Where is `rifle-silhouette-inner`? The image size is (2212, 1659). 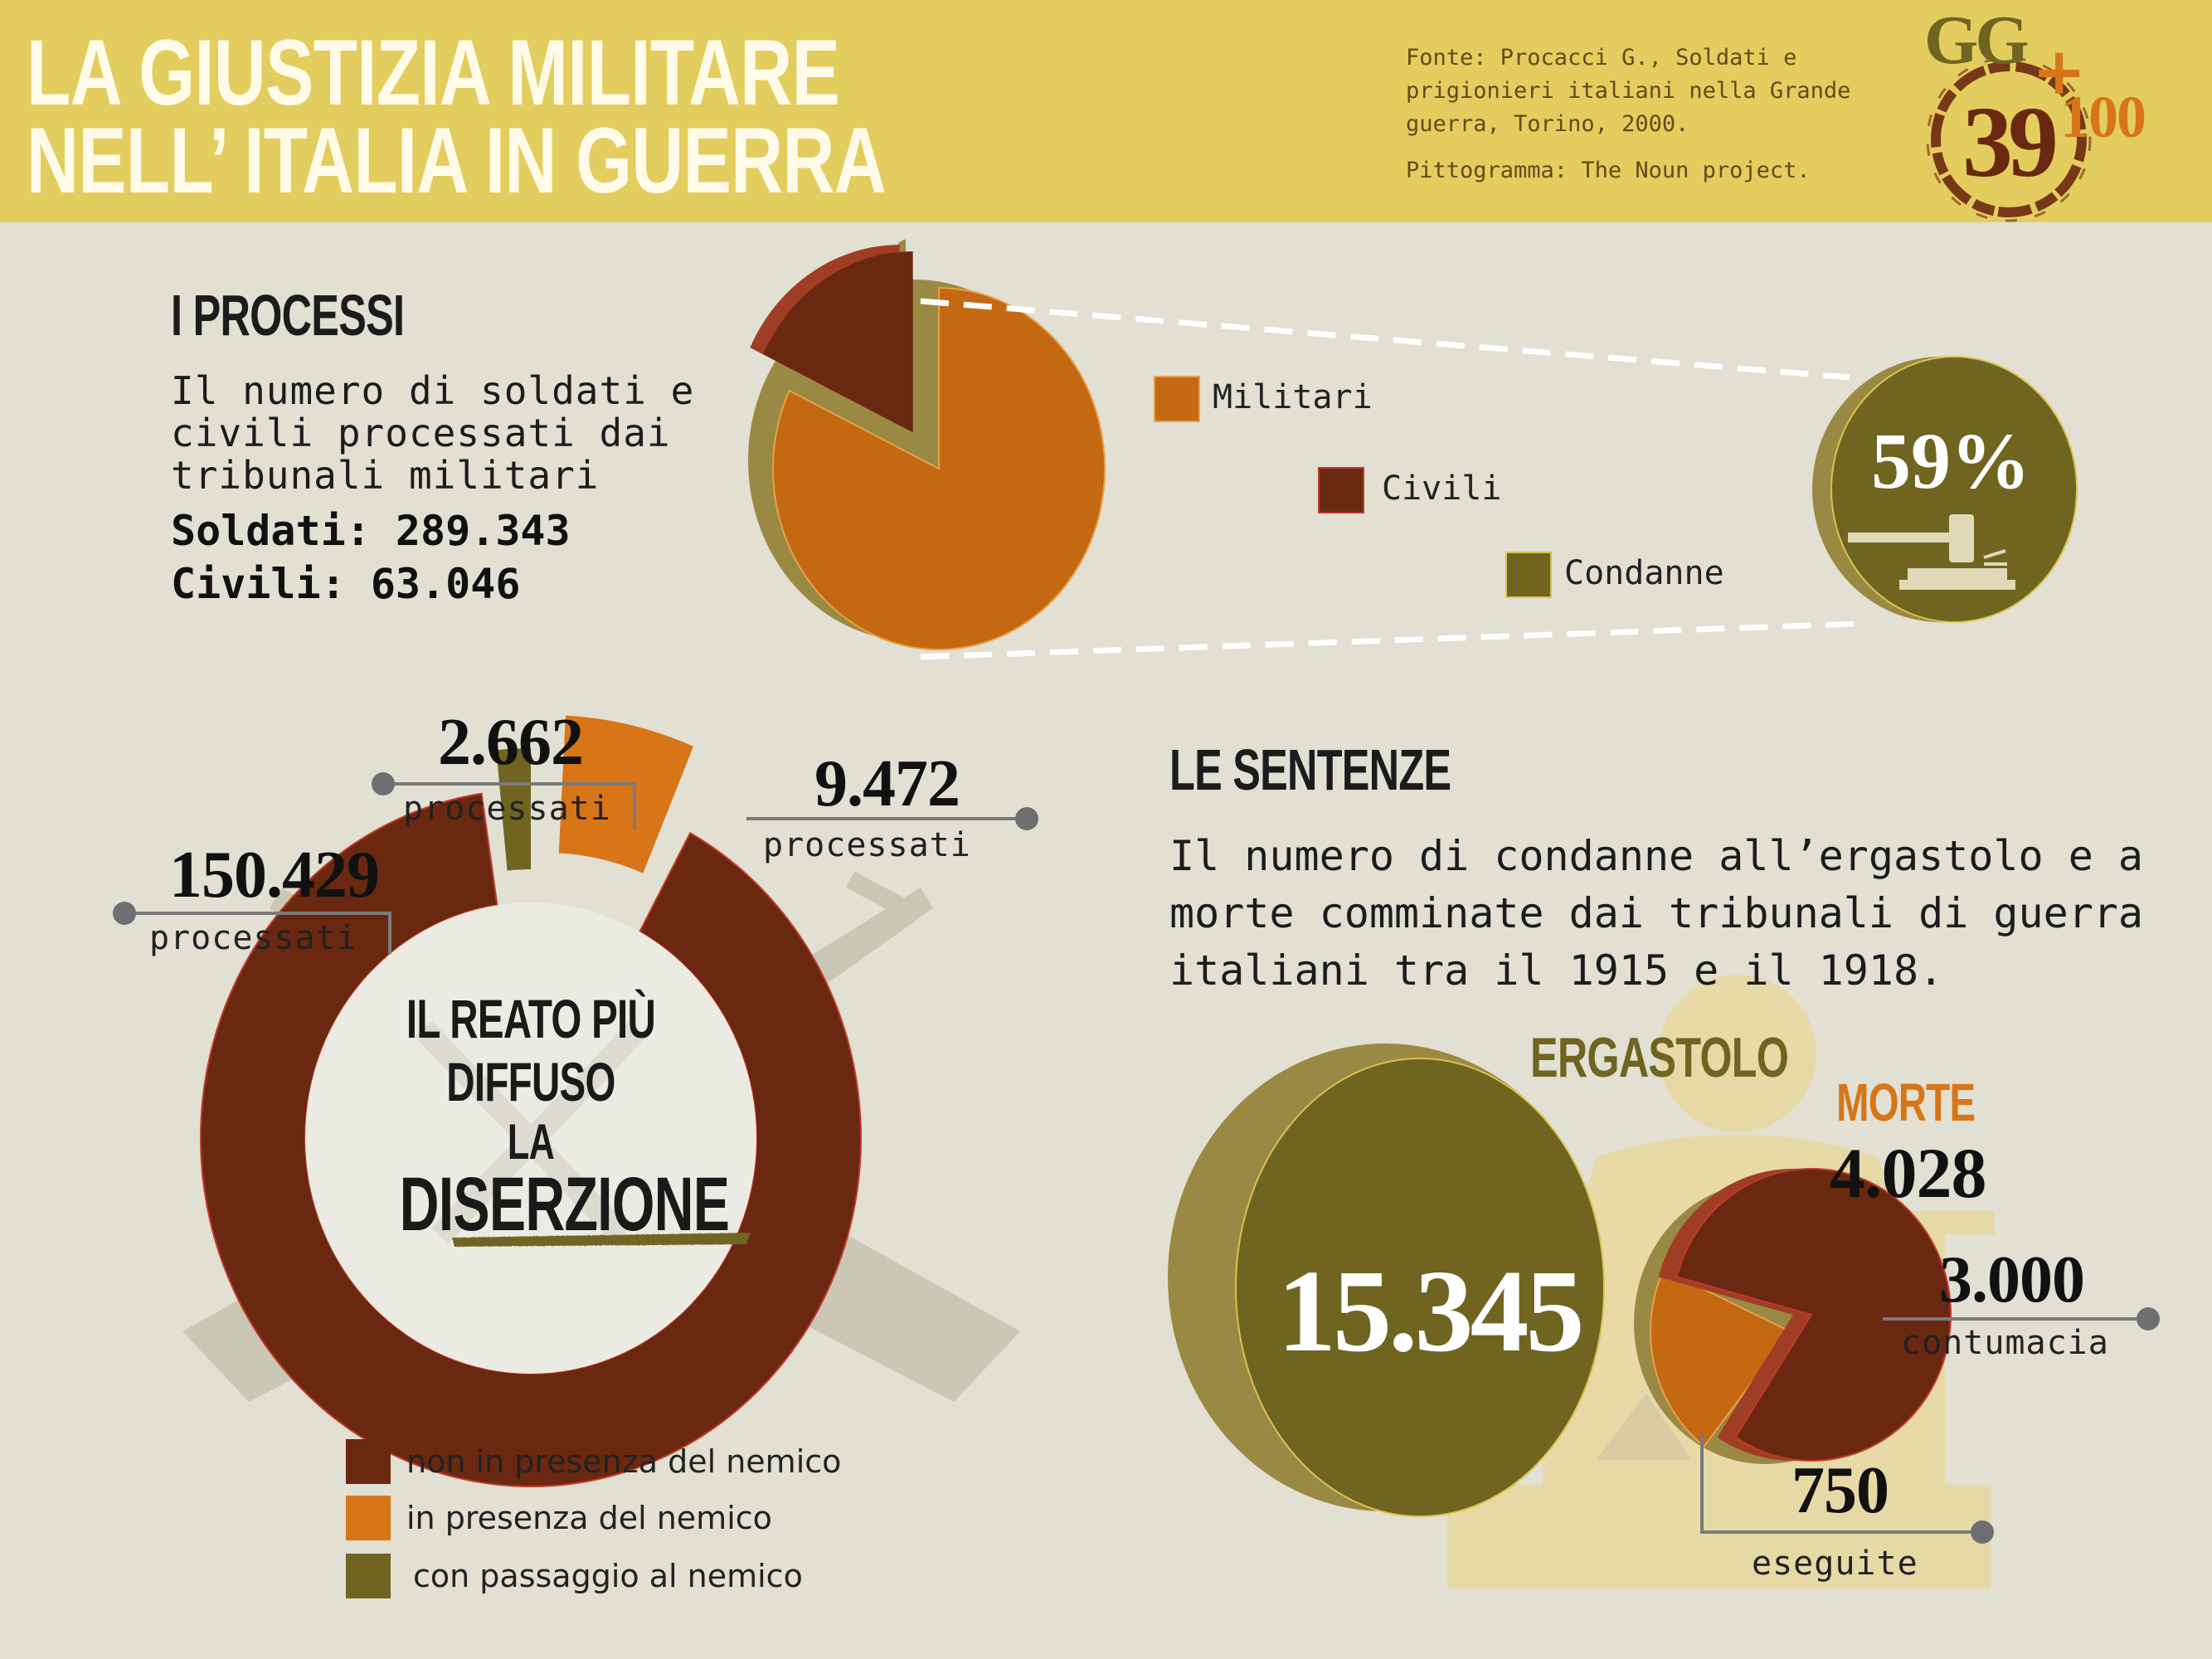 rifle-silhouette-inner is located at coordinates (531, 1132).